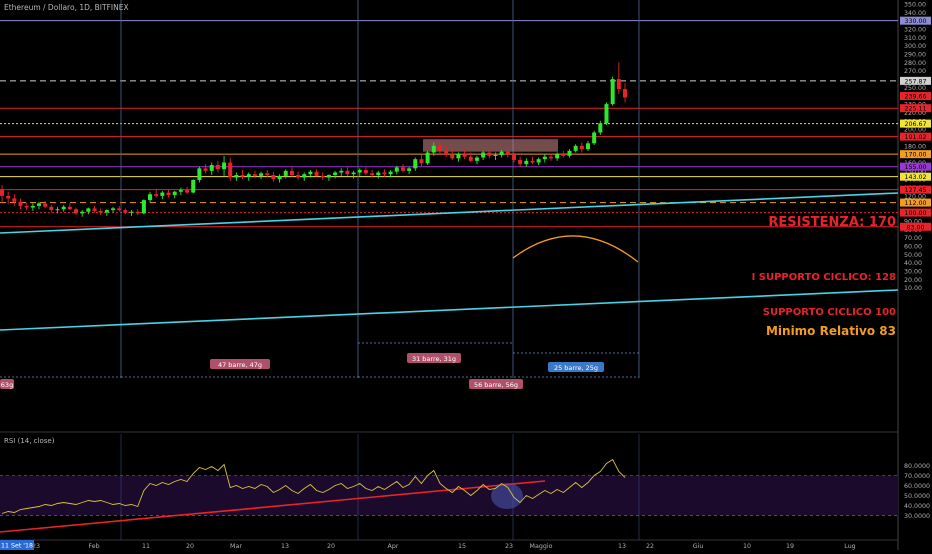 The width and height of the screenshot is (932, 554). Describe the element at coordinates (915, 30) in the screenshot. I see `price-tick-3: 320.00` at that location.